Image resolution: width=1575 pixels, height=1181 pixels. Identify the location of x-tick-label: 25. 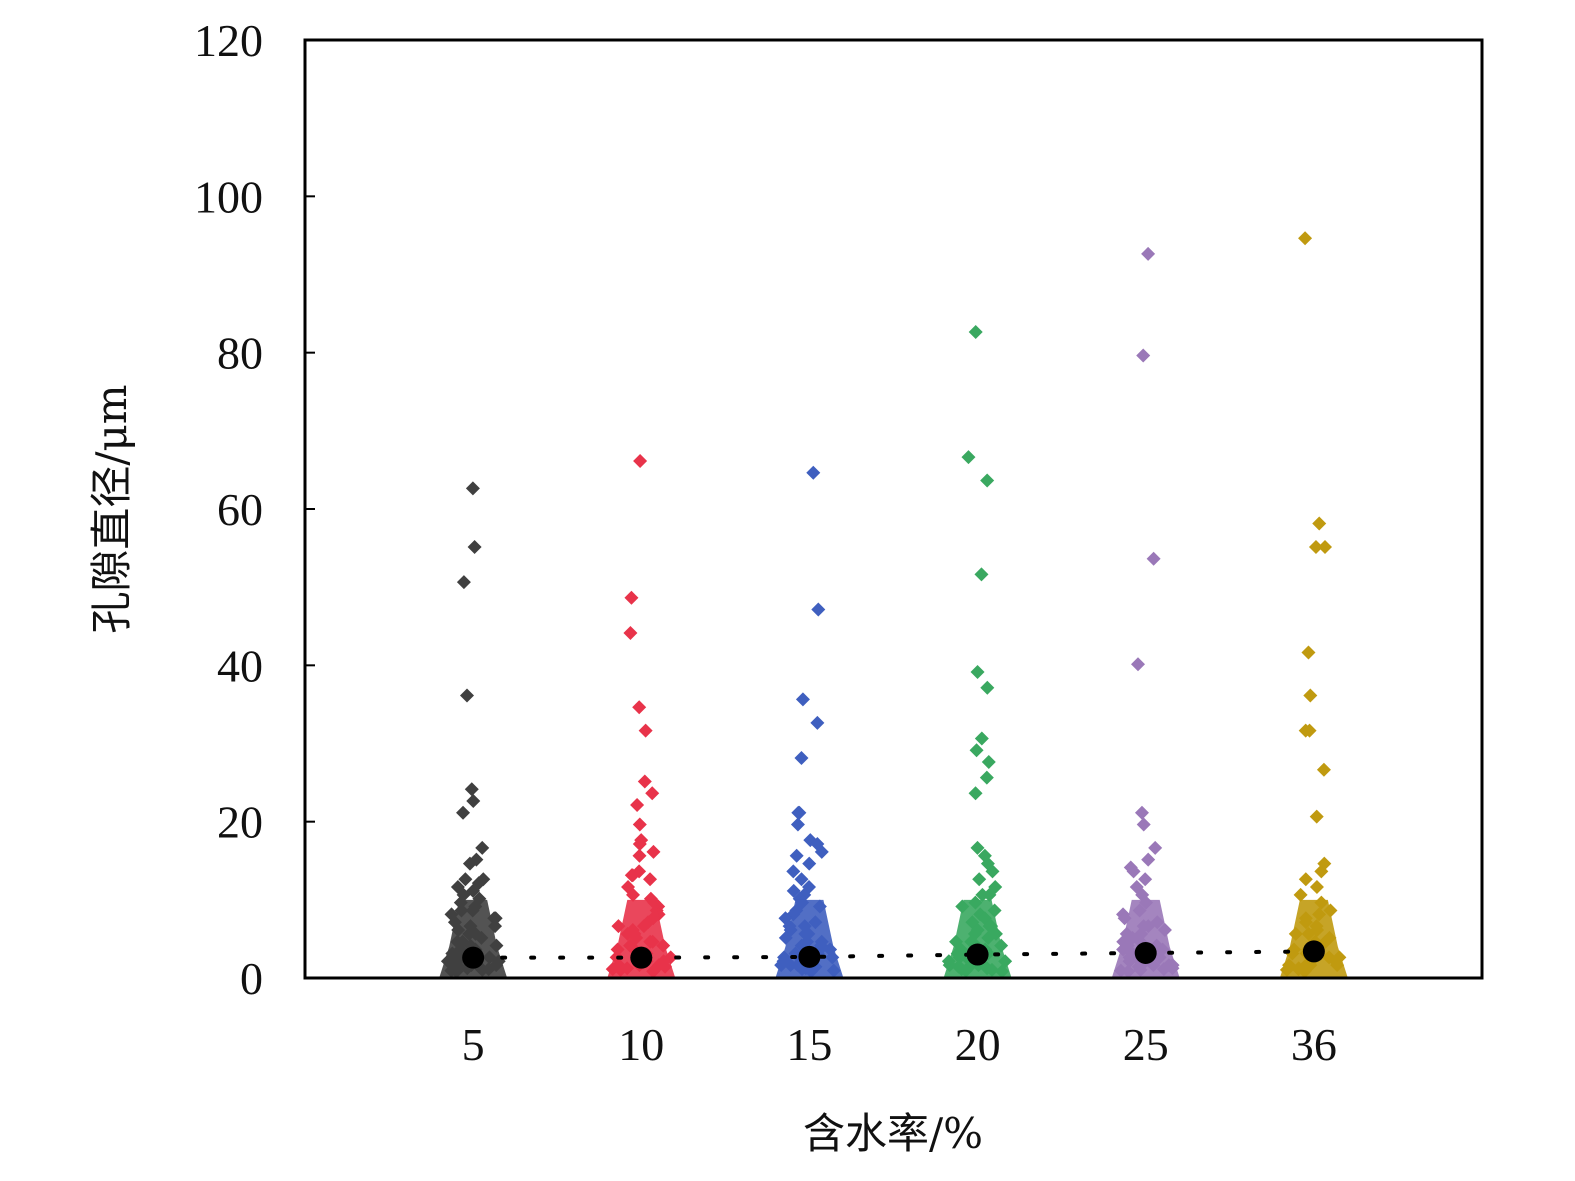
(1146, 1044).